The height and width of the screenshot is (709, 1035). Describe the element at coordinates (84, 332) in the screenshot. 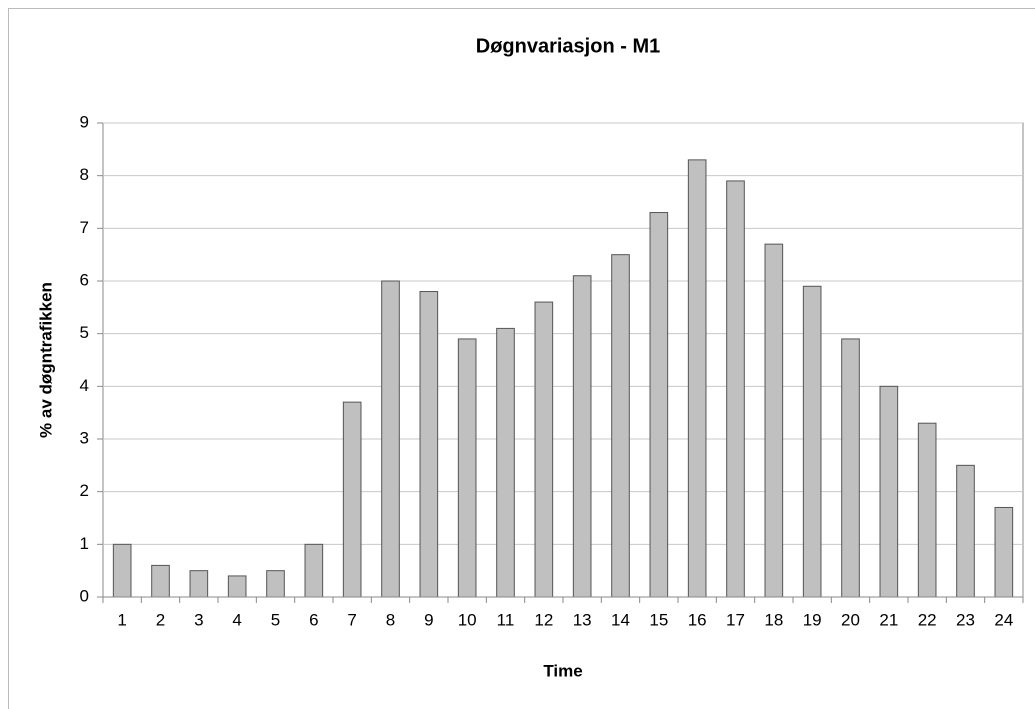

I see `y-tick-label: 5` at that location.